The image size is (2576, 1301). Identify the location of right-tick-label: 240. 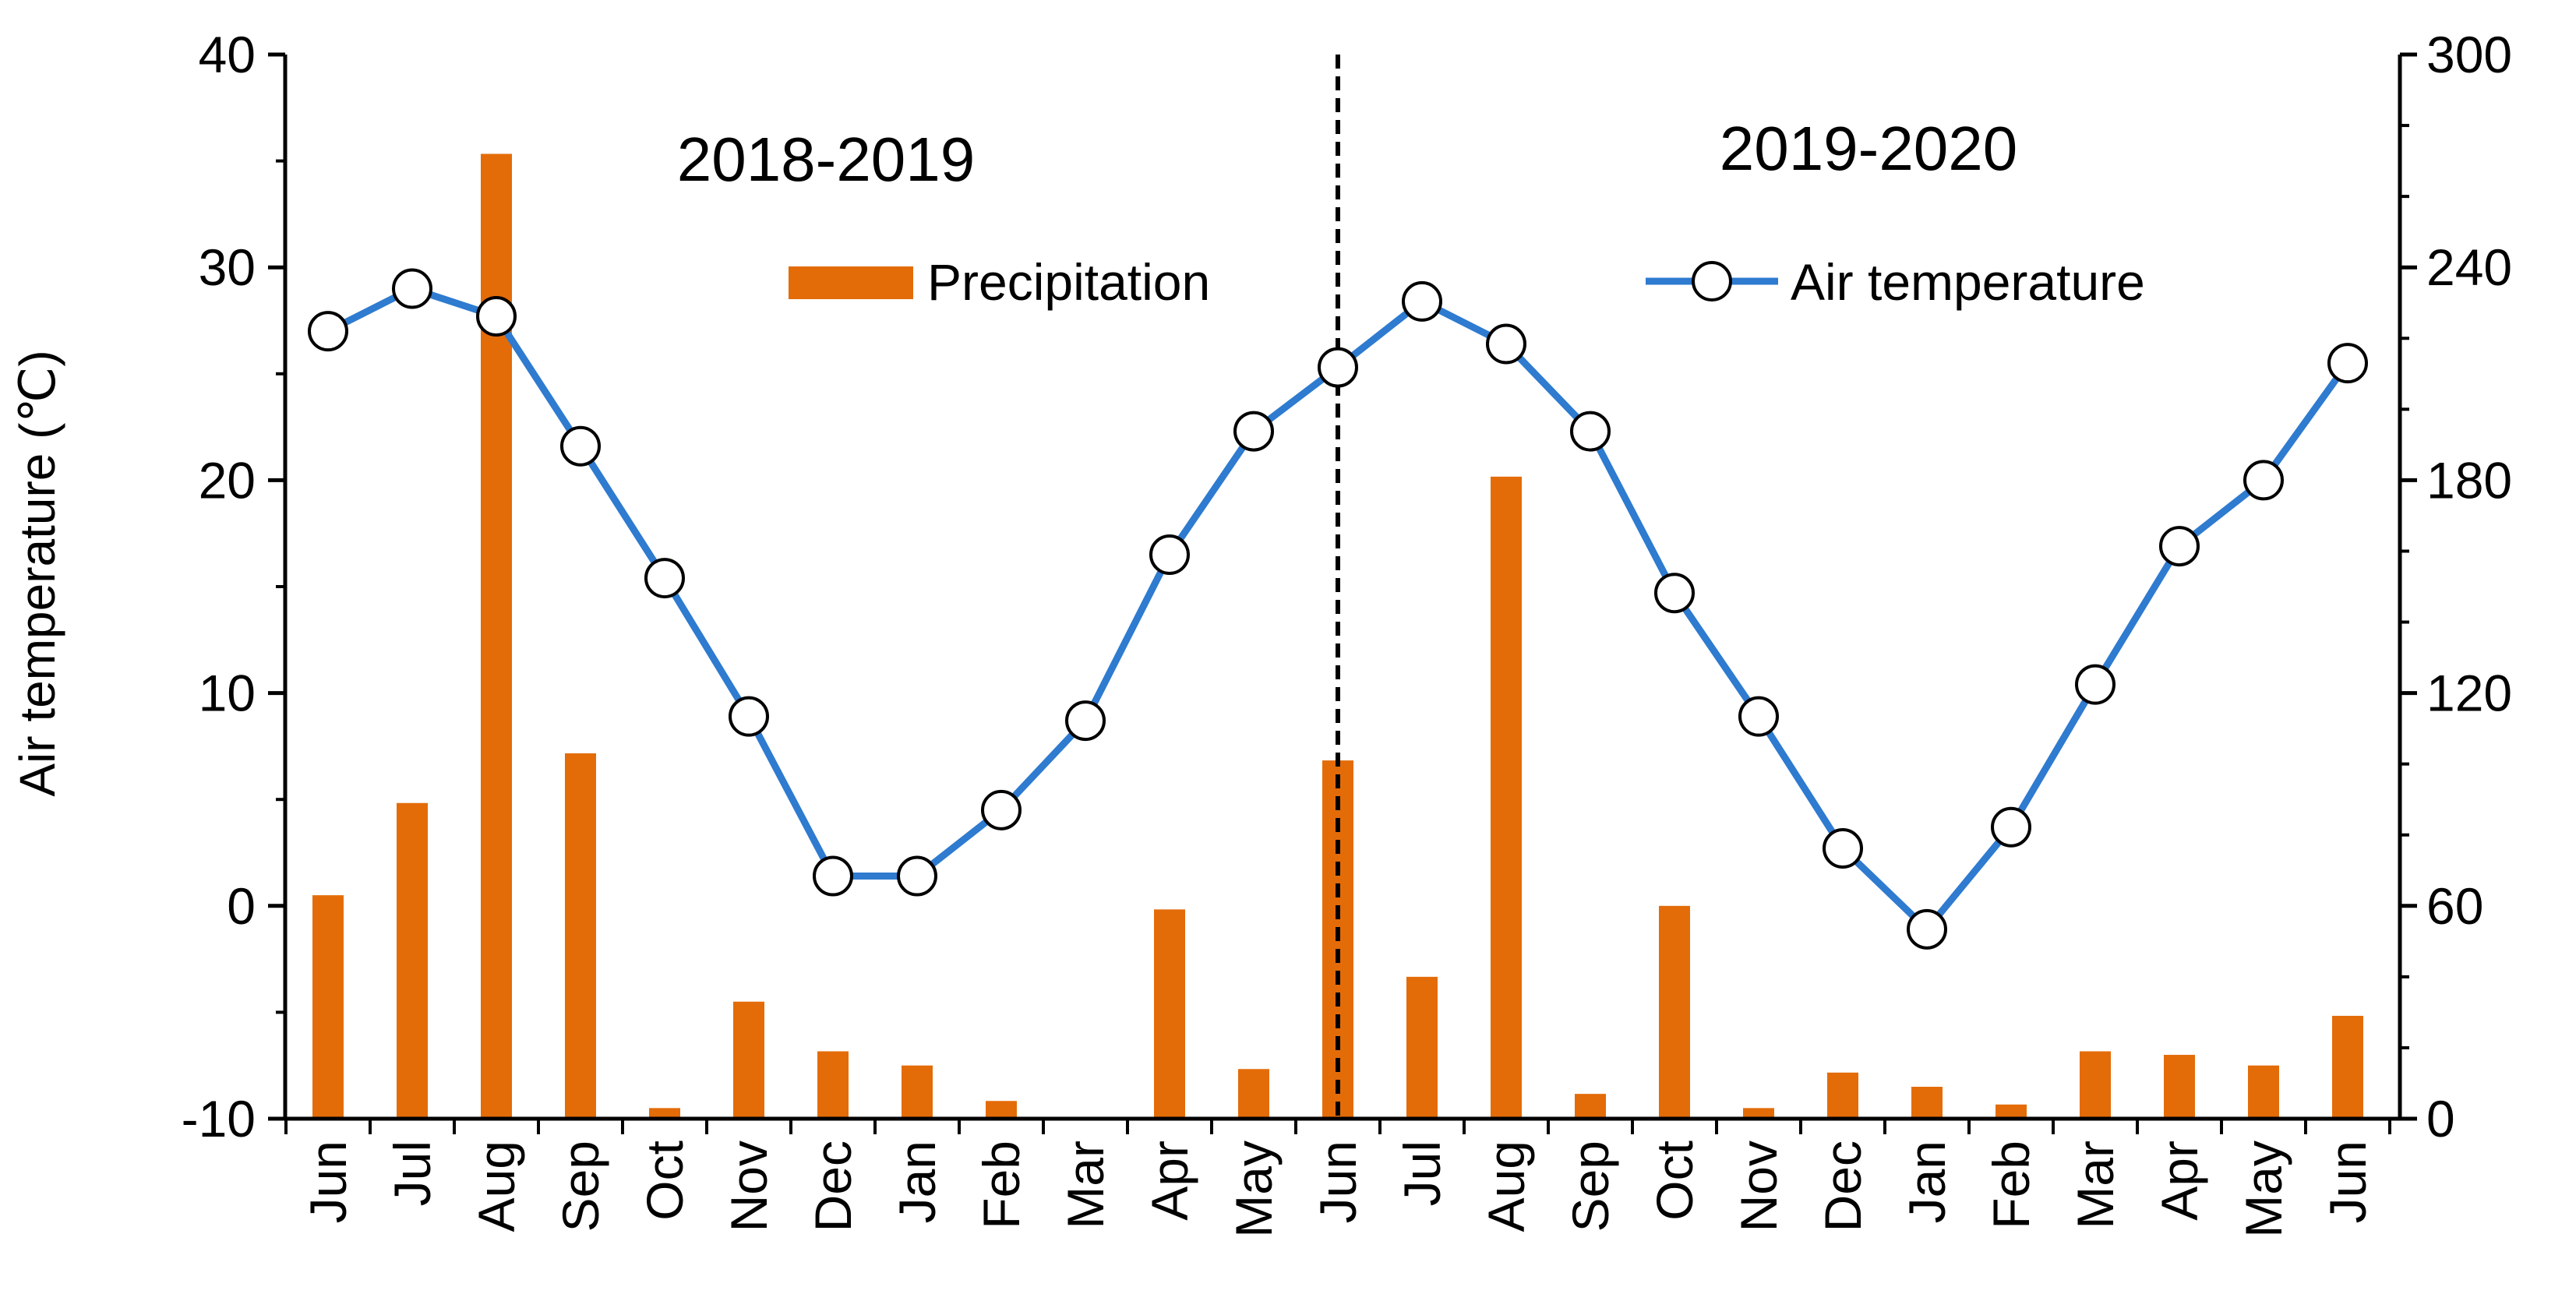
(2469, 267).